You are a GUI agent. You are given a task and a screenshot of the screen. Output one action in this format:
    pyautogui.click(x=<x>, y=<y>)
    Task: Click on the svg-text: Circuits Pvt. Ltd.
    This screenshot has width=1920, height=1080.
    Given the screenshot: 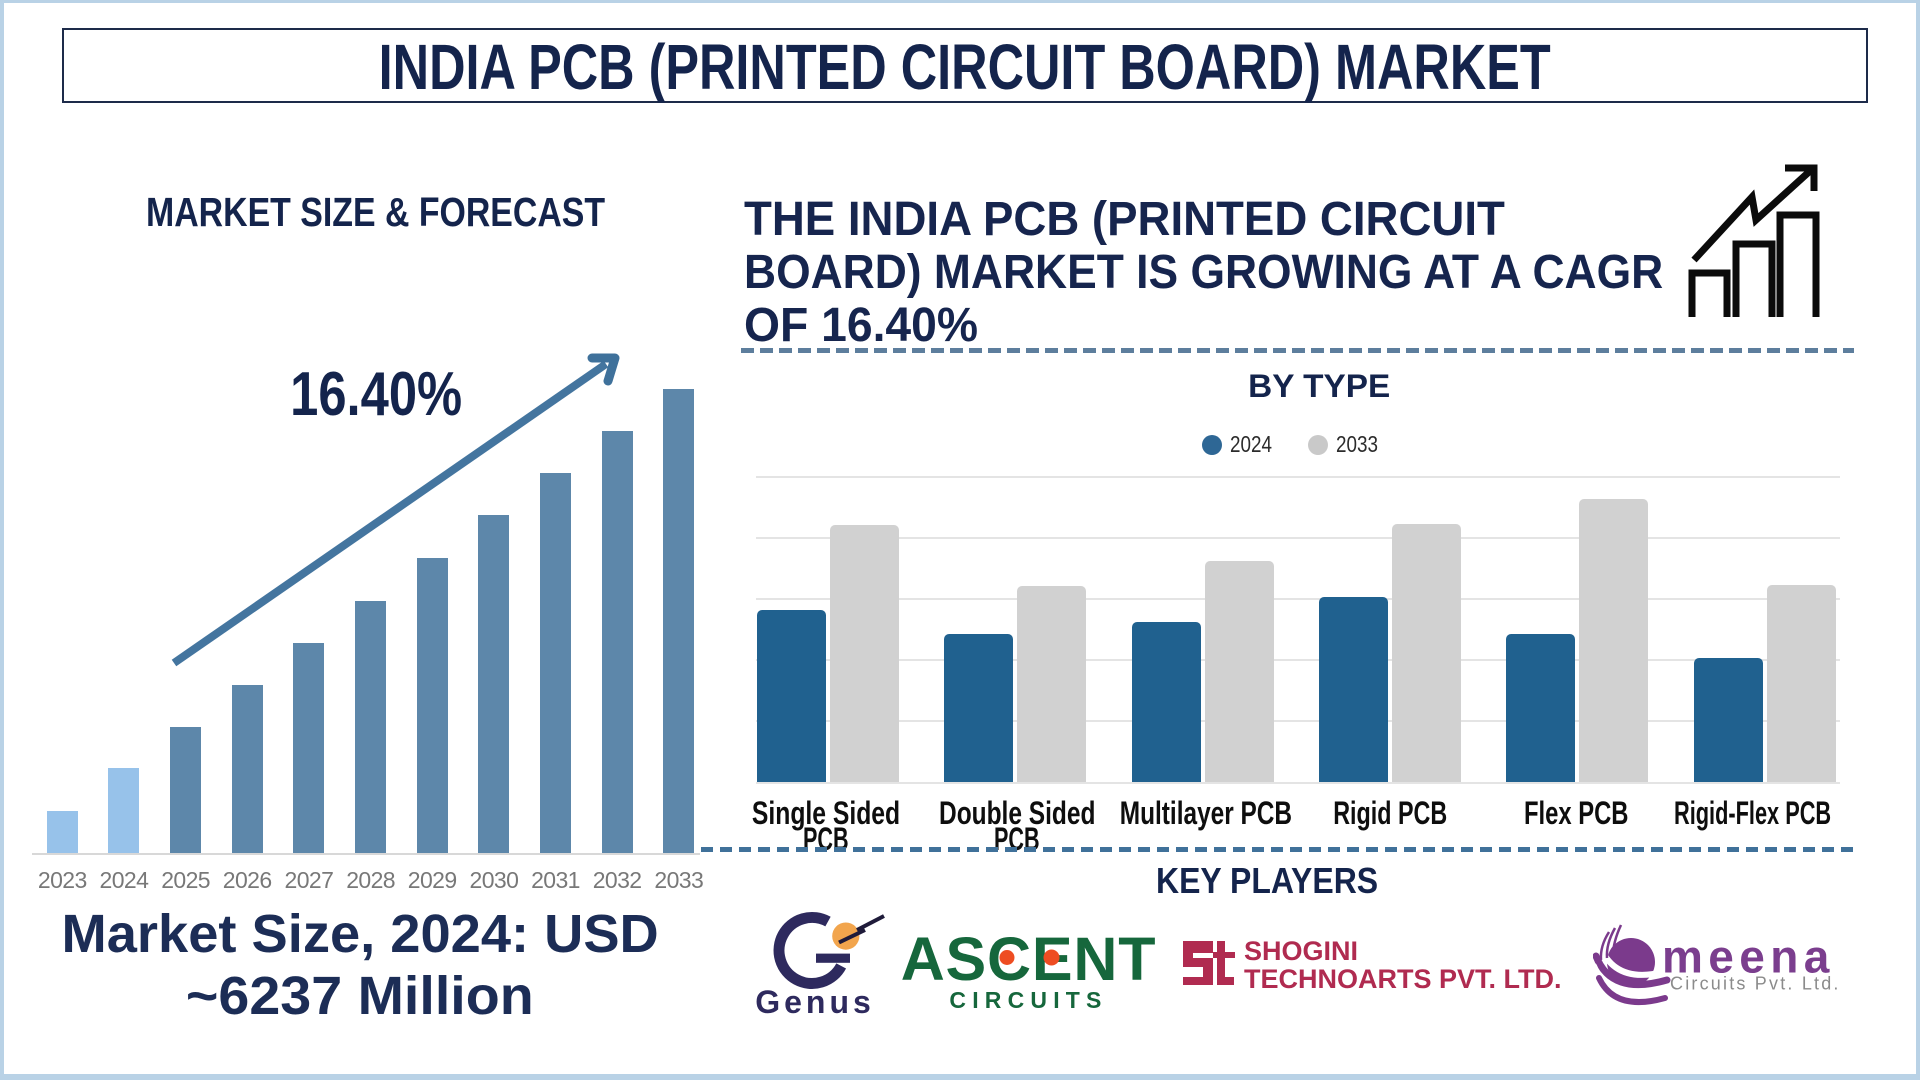 What is the action you would take?
    pyautogui.click(x=1755, y=984)
    